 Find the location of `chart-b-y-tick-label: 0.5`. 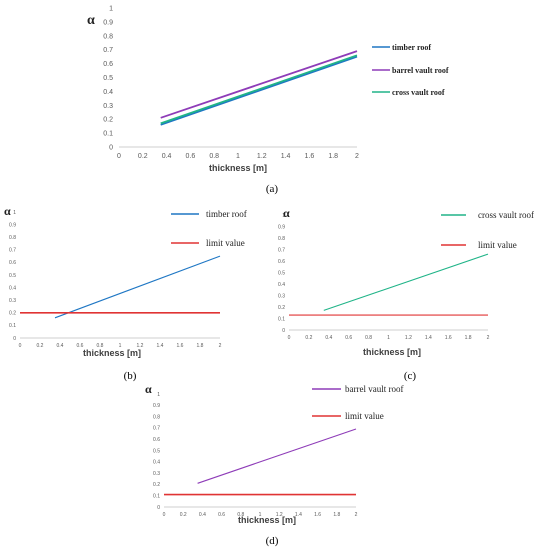

chart-b-y-tick-label: 0.5 is located at coordinates (12, 276).